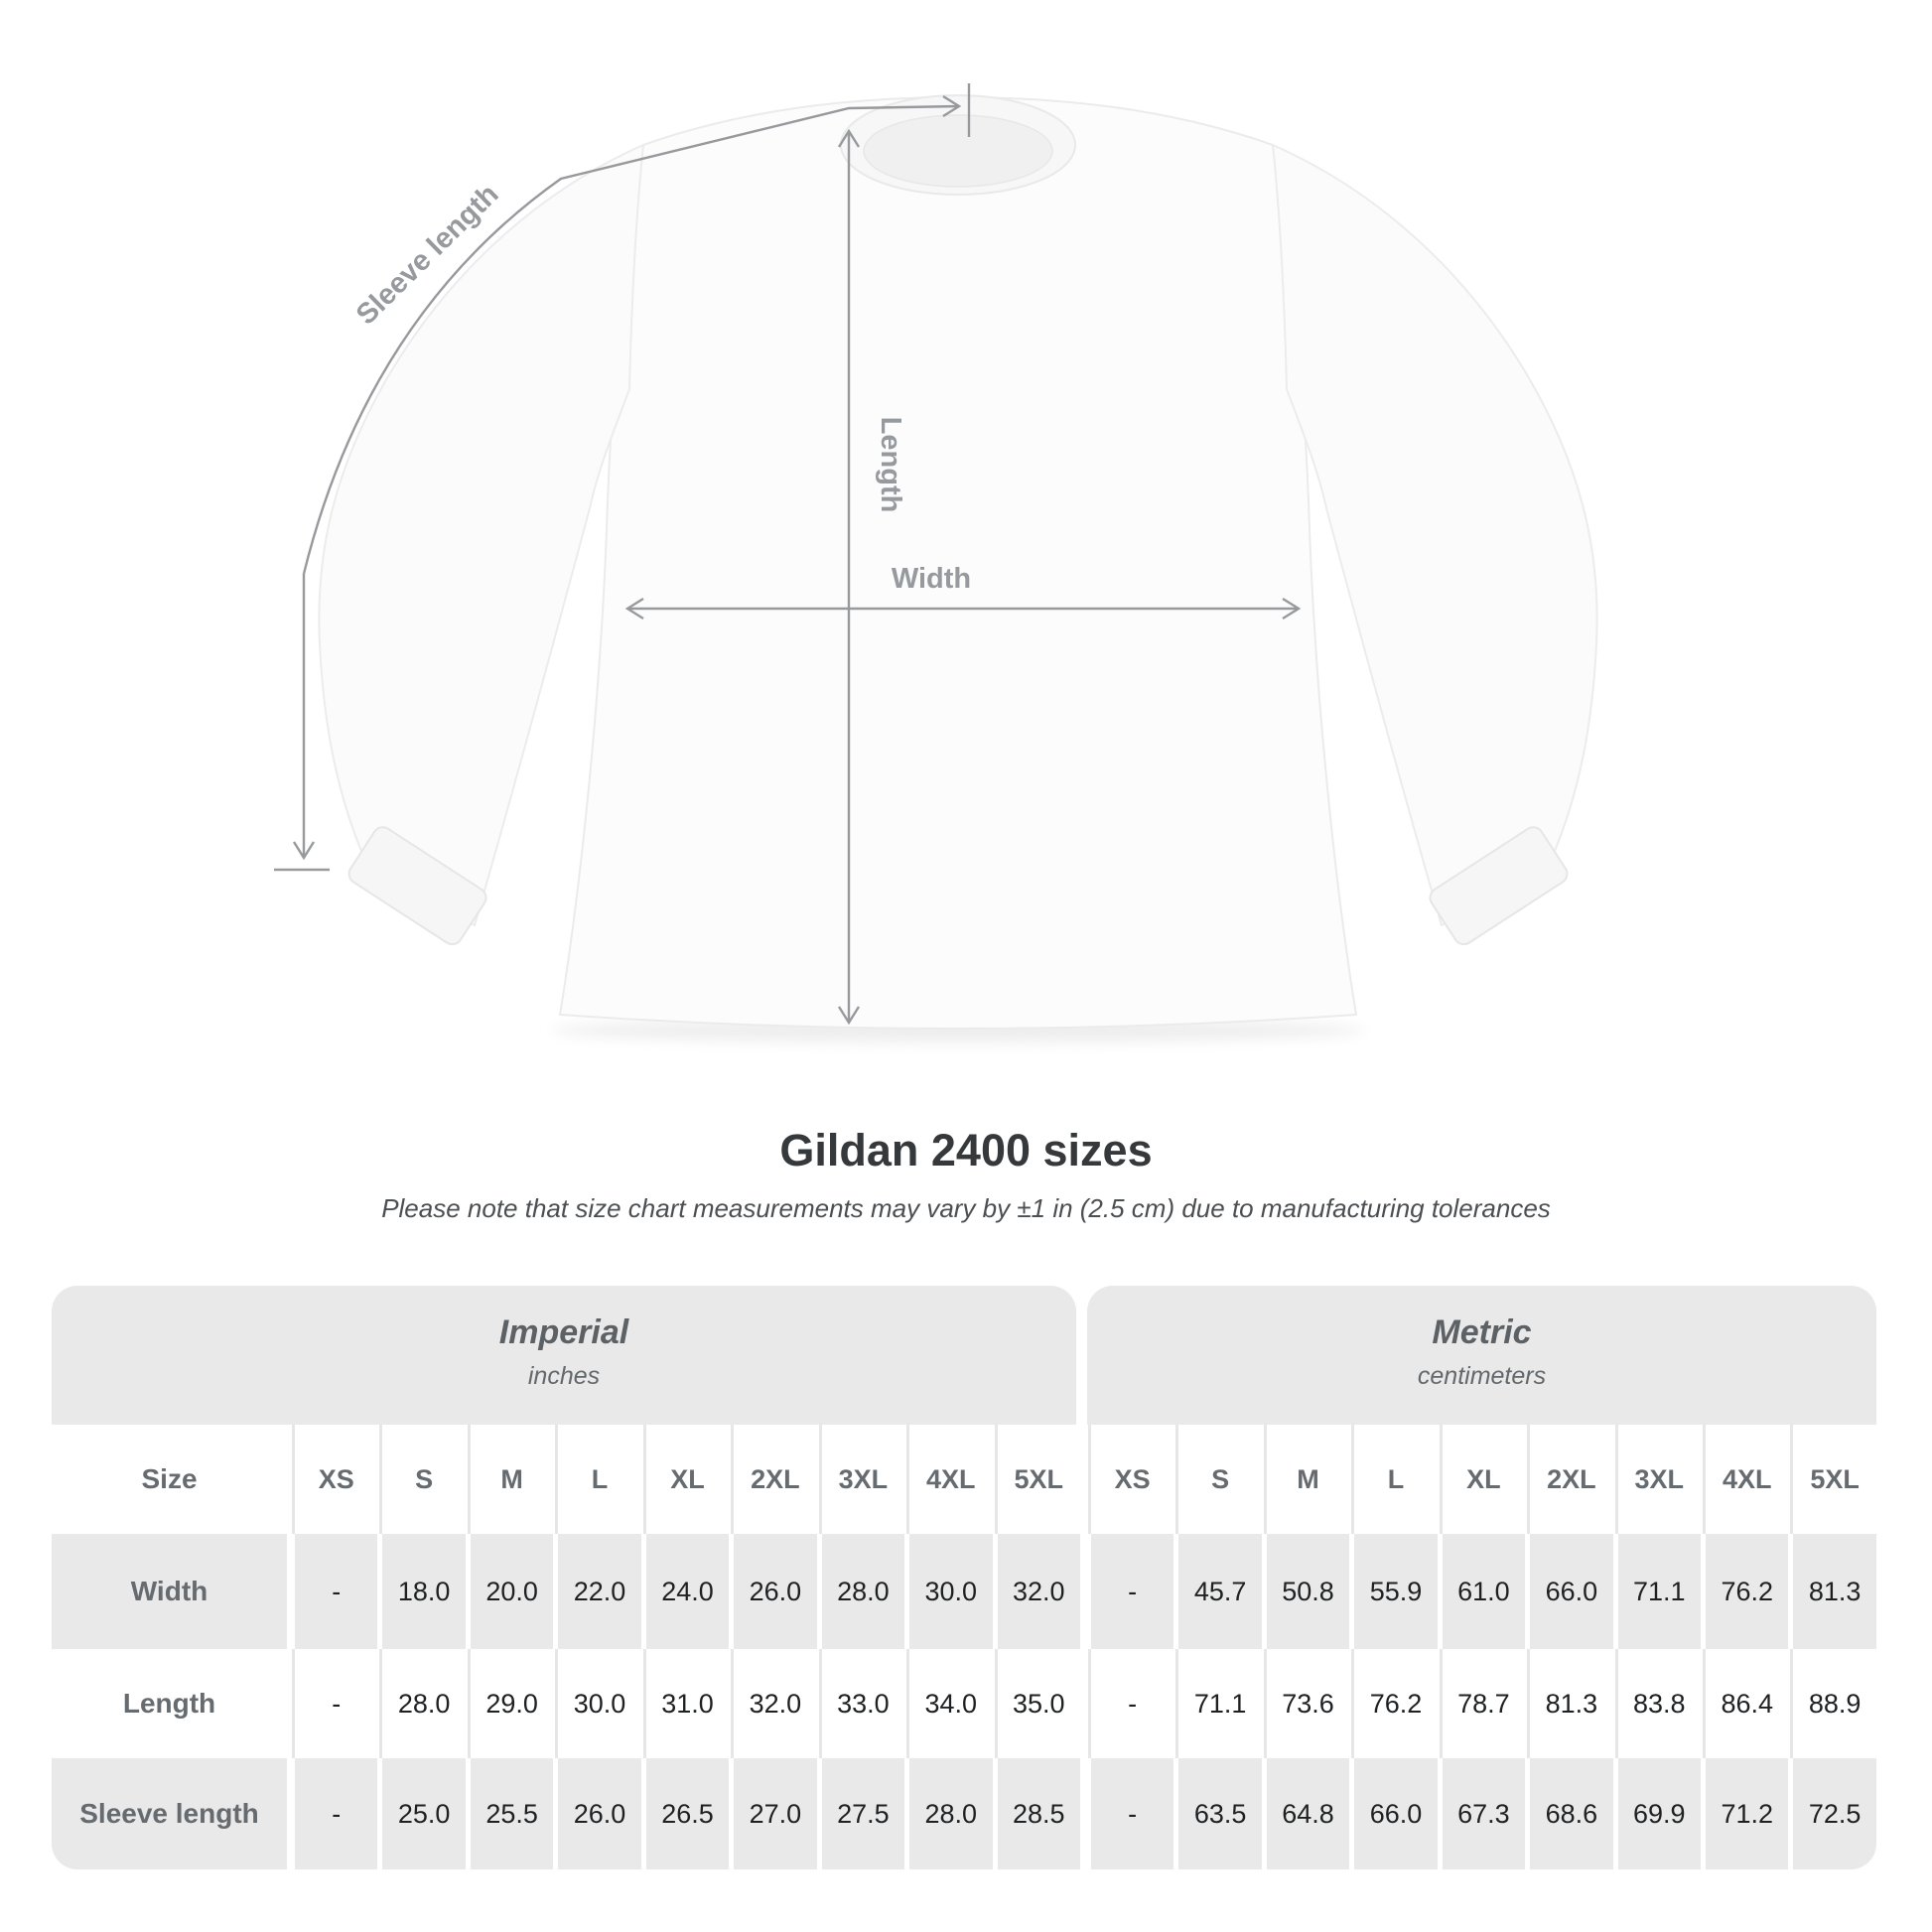  Describe the element at coordinates (1292, 609) in the screenshot. I see `measure-arrow-width-right` at that location.